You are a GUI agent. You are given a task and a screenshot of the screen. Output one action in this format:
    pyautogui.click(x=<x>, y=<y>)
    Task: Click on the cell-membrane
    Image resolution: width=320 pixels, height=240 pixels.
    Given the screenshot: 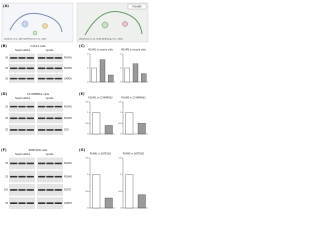 What is the action you would take?
    pyautogui.click(x=113, y=23)
    